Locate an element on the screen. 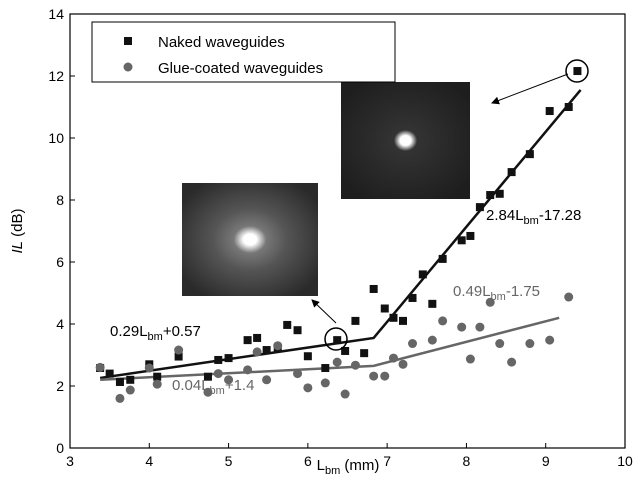 Image resolution: width=637 pixels, height=483 pixels. equation-part: 0.04L is located at coordinates (191, 385).